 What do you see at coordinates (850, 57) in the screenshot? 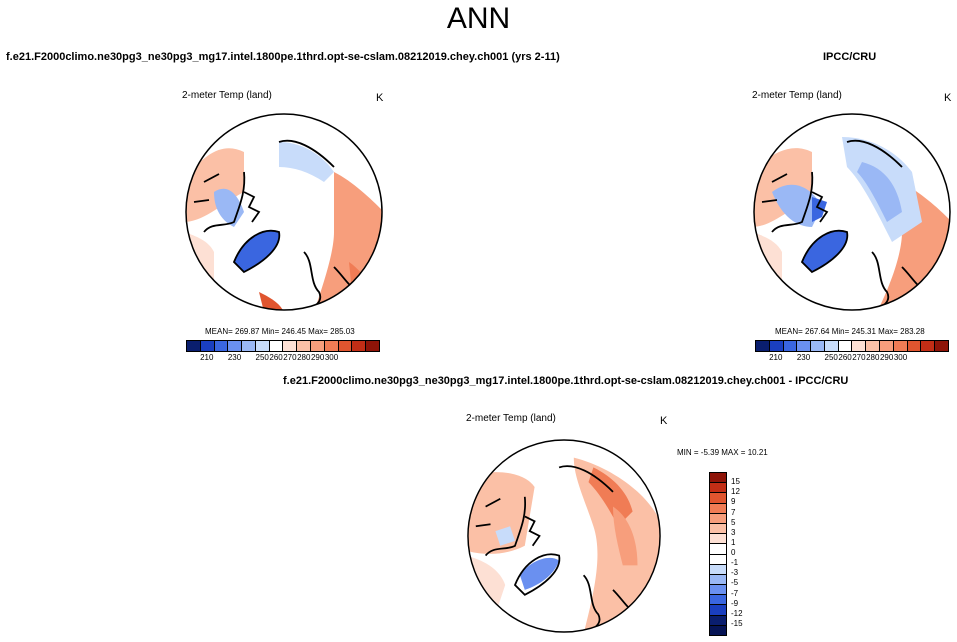
I see `panel2-case-title: IPCC/CRU` at bounding box center [850, 57].